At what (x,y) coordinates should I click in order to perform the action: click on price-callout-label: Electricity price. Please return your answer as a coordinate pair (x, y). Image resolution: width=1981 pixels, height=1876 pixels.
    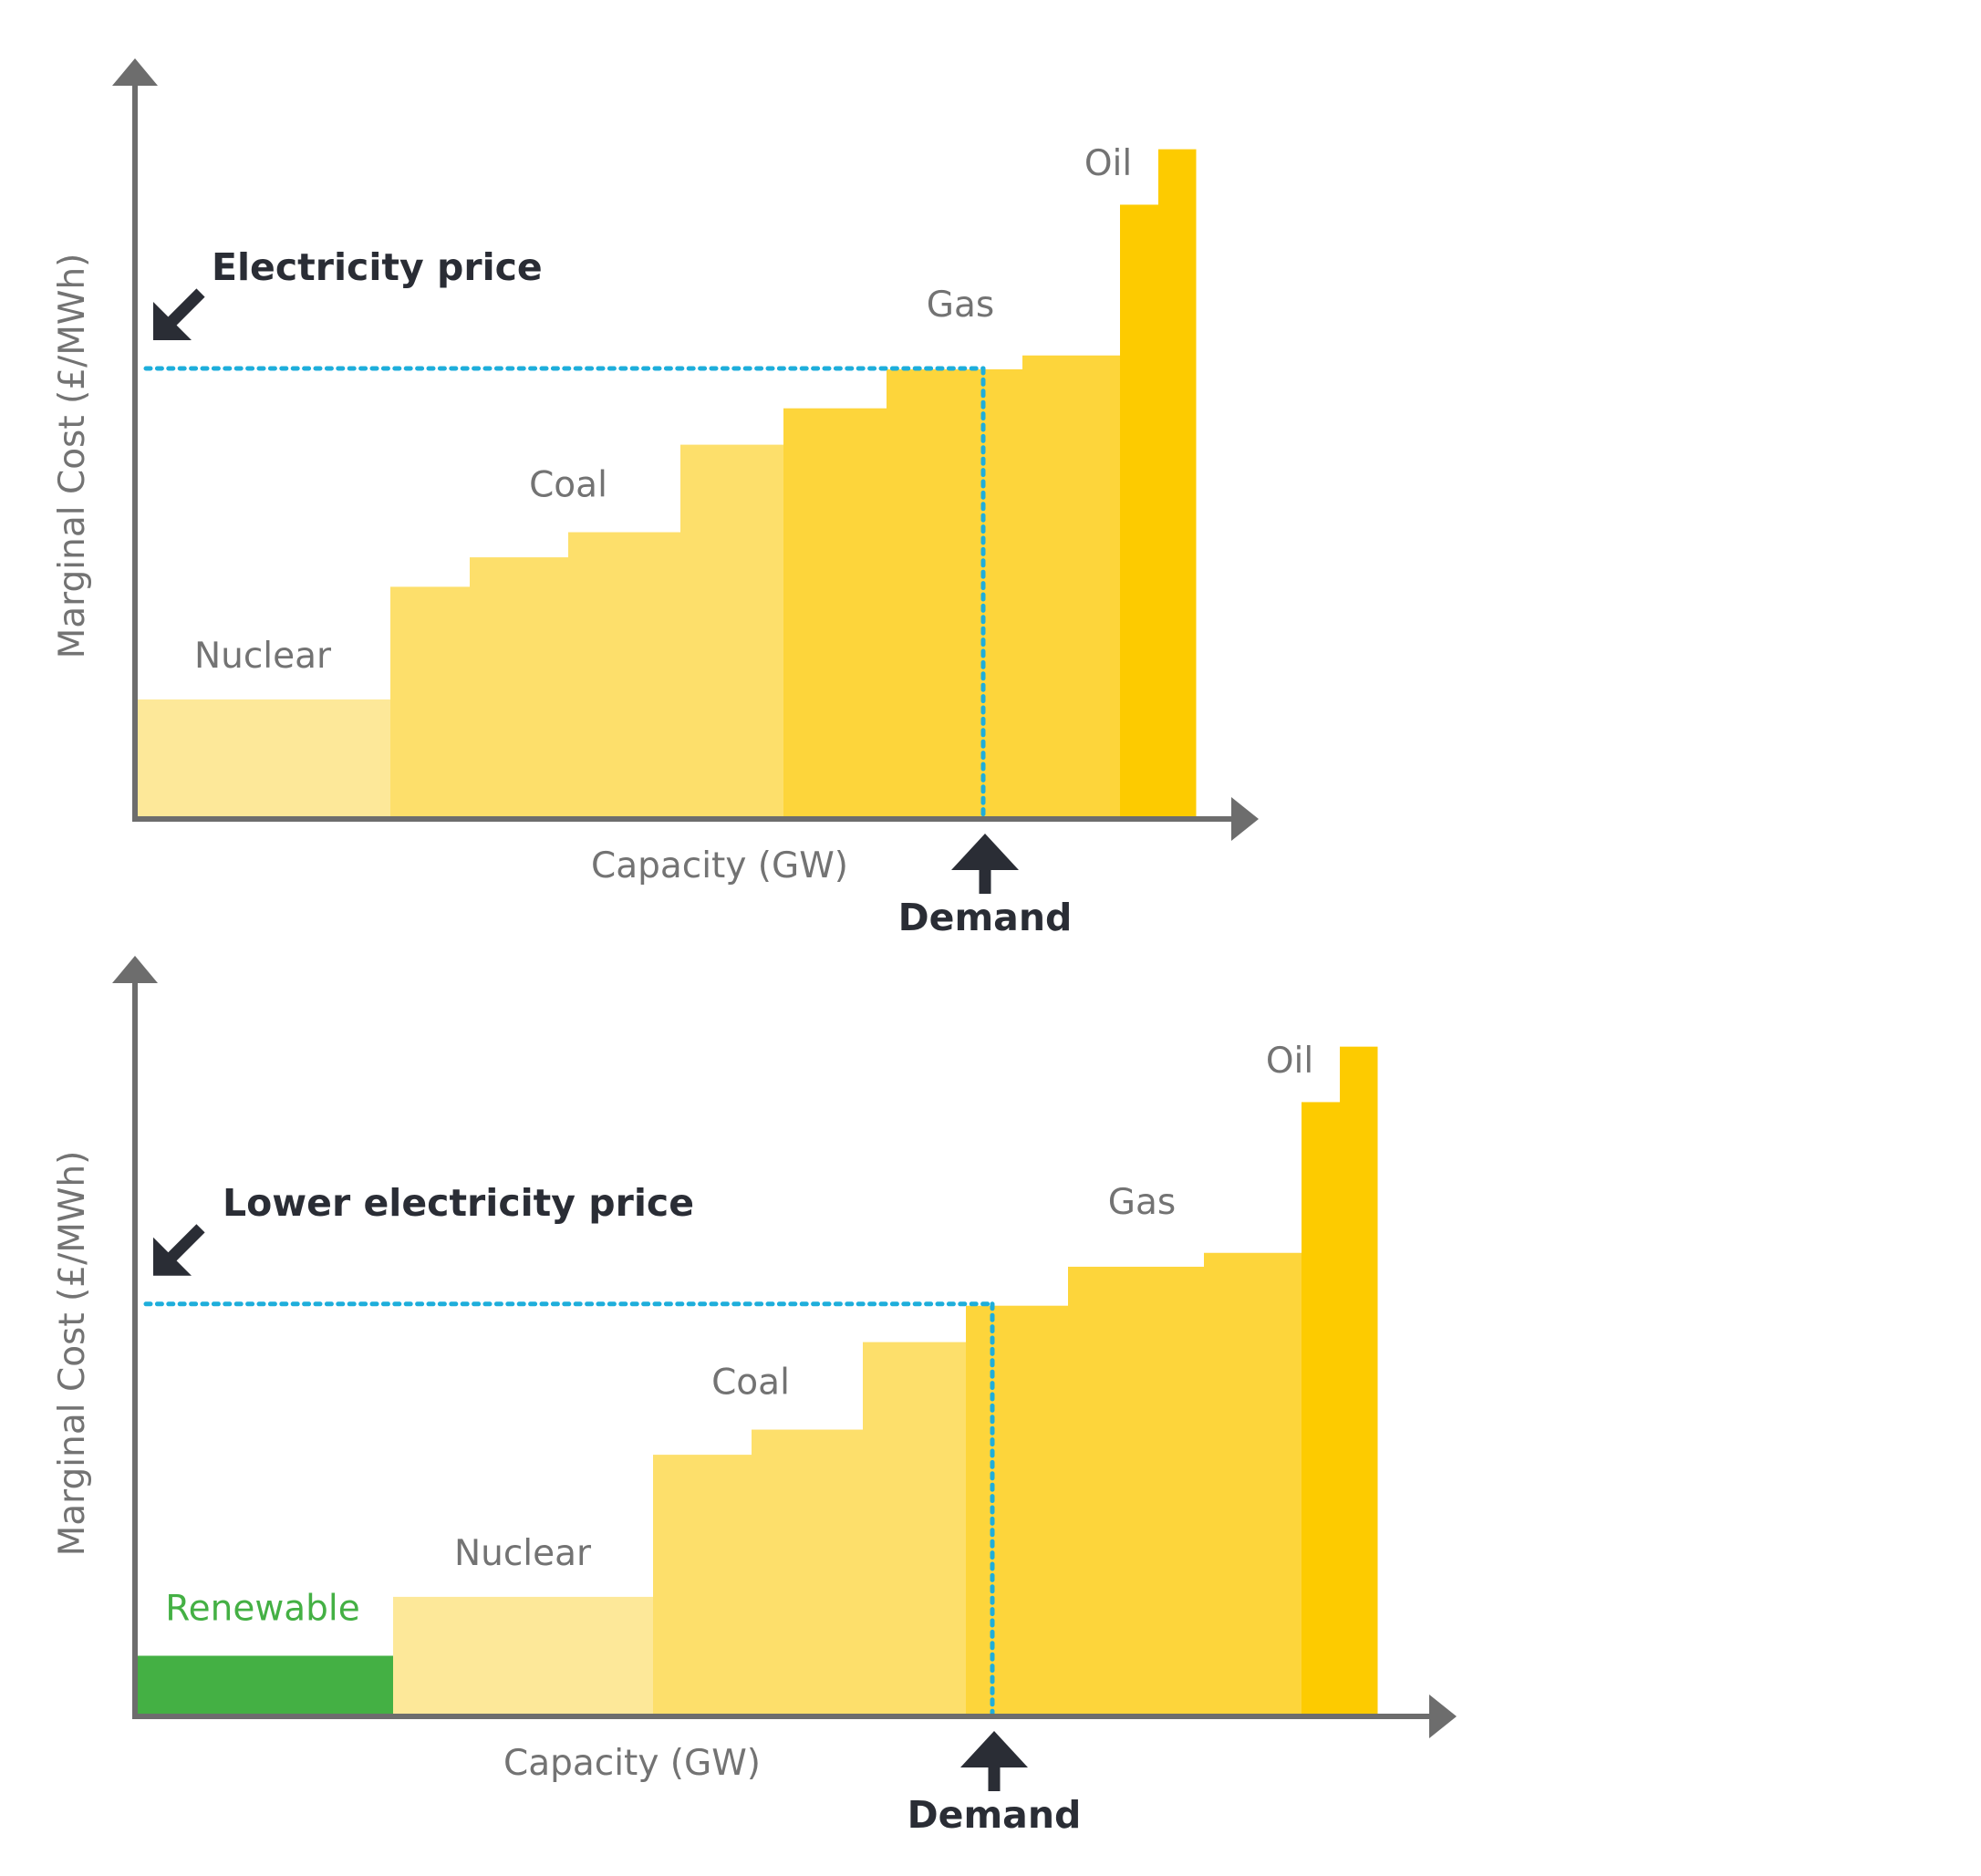
    Looking at the image, I should click on (377, 267).